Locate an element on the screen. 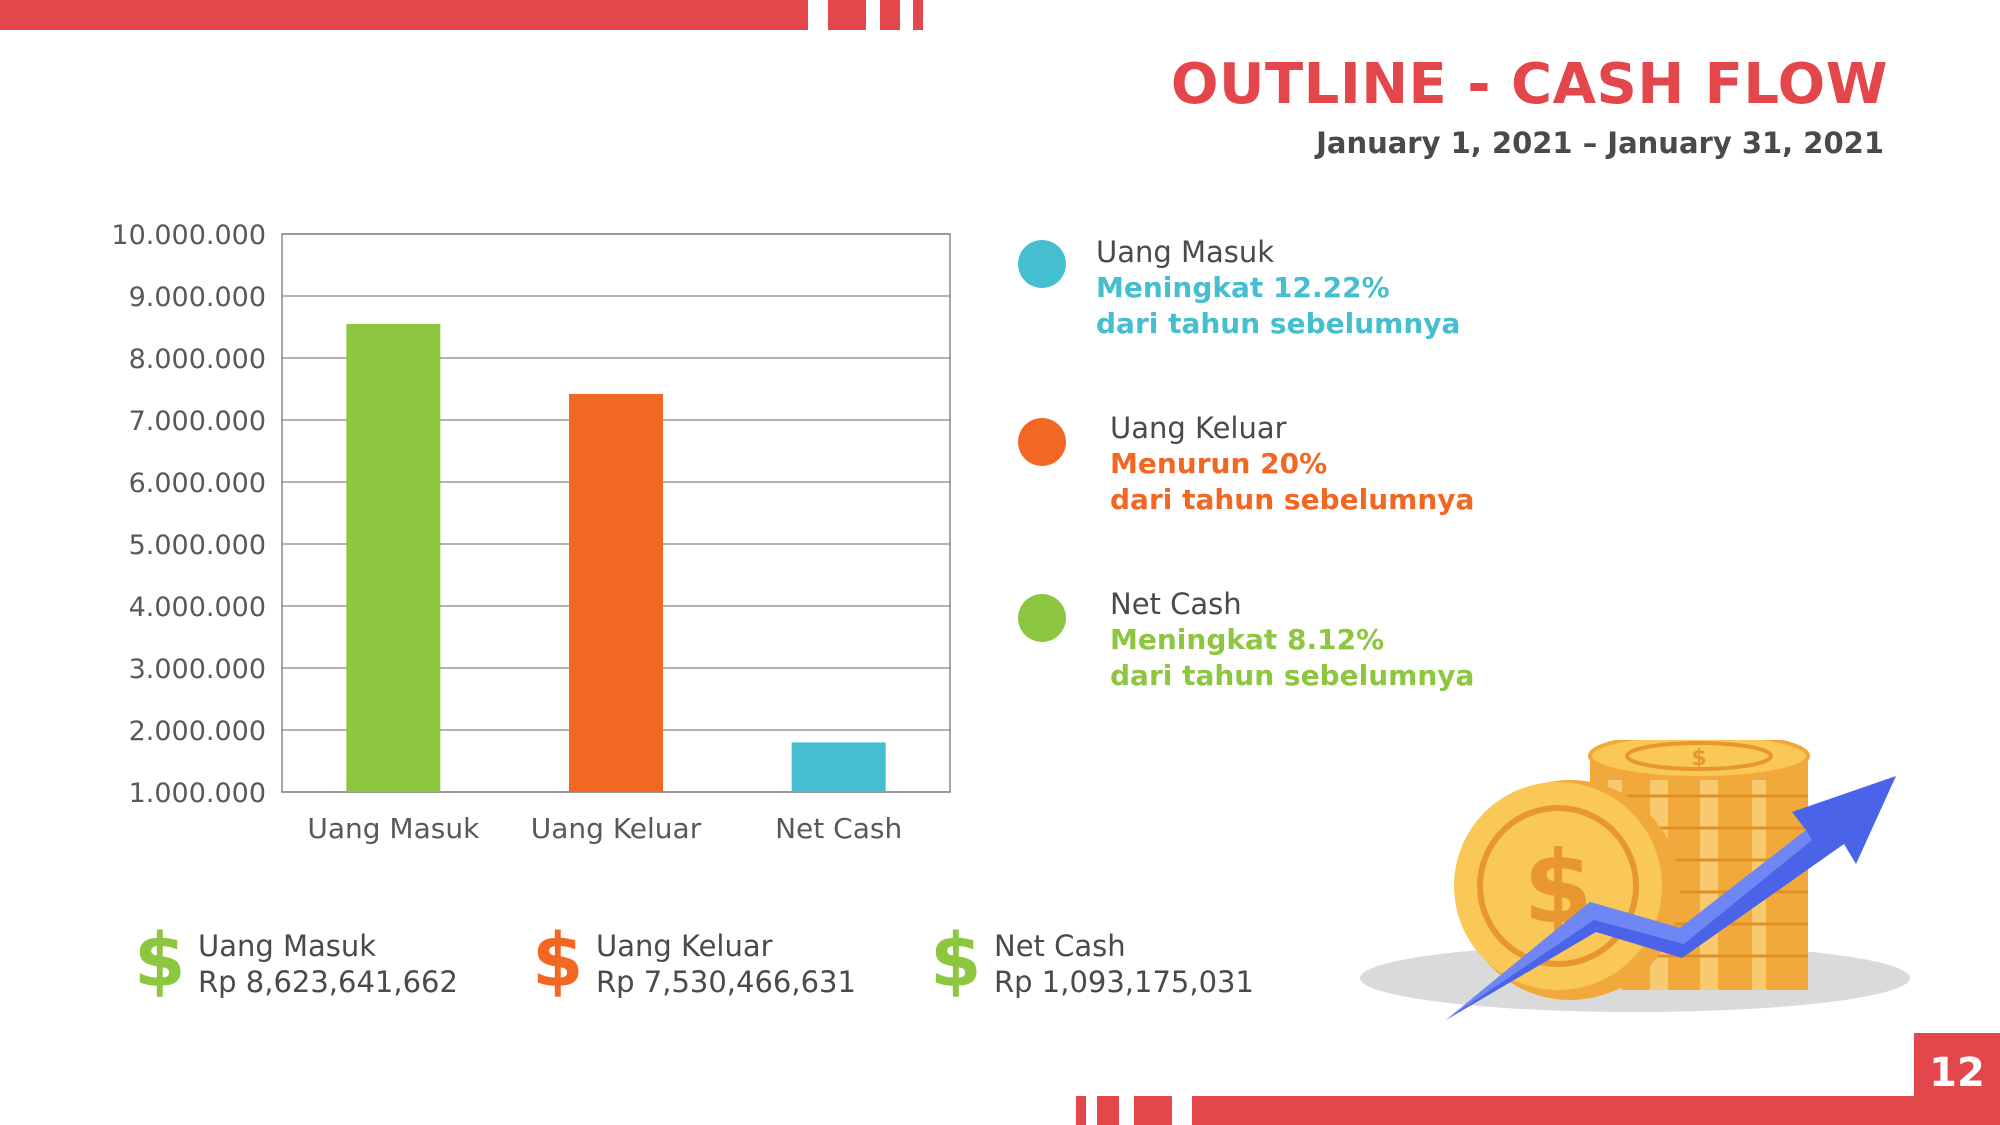 The width and height of the screenshot is (2000, 1125). summary-value: Rp 1,093,175,031 is located at coordinates (1124, 982).